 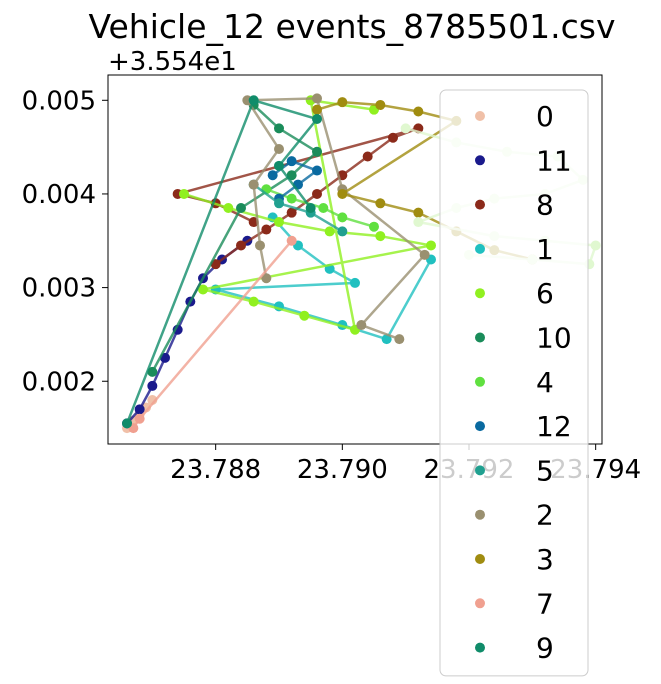 I want to click on legend-label: 1, so click(x=545, y=249).